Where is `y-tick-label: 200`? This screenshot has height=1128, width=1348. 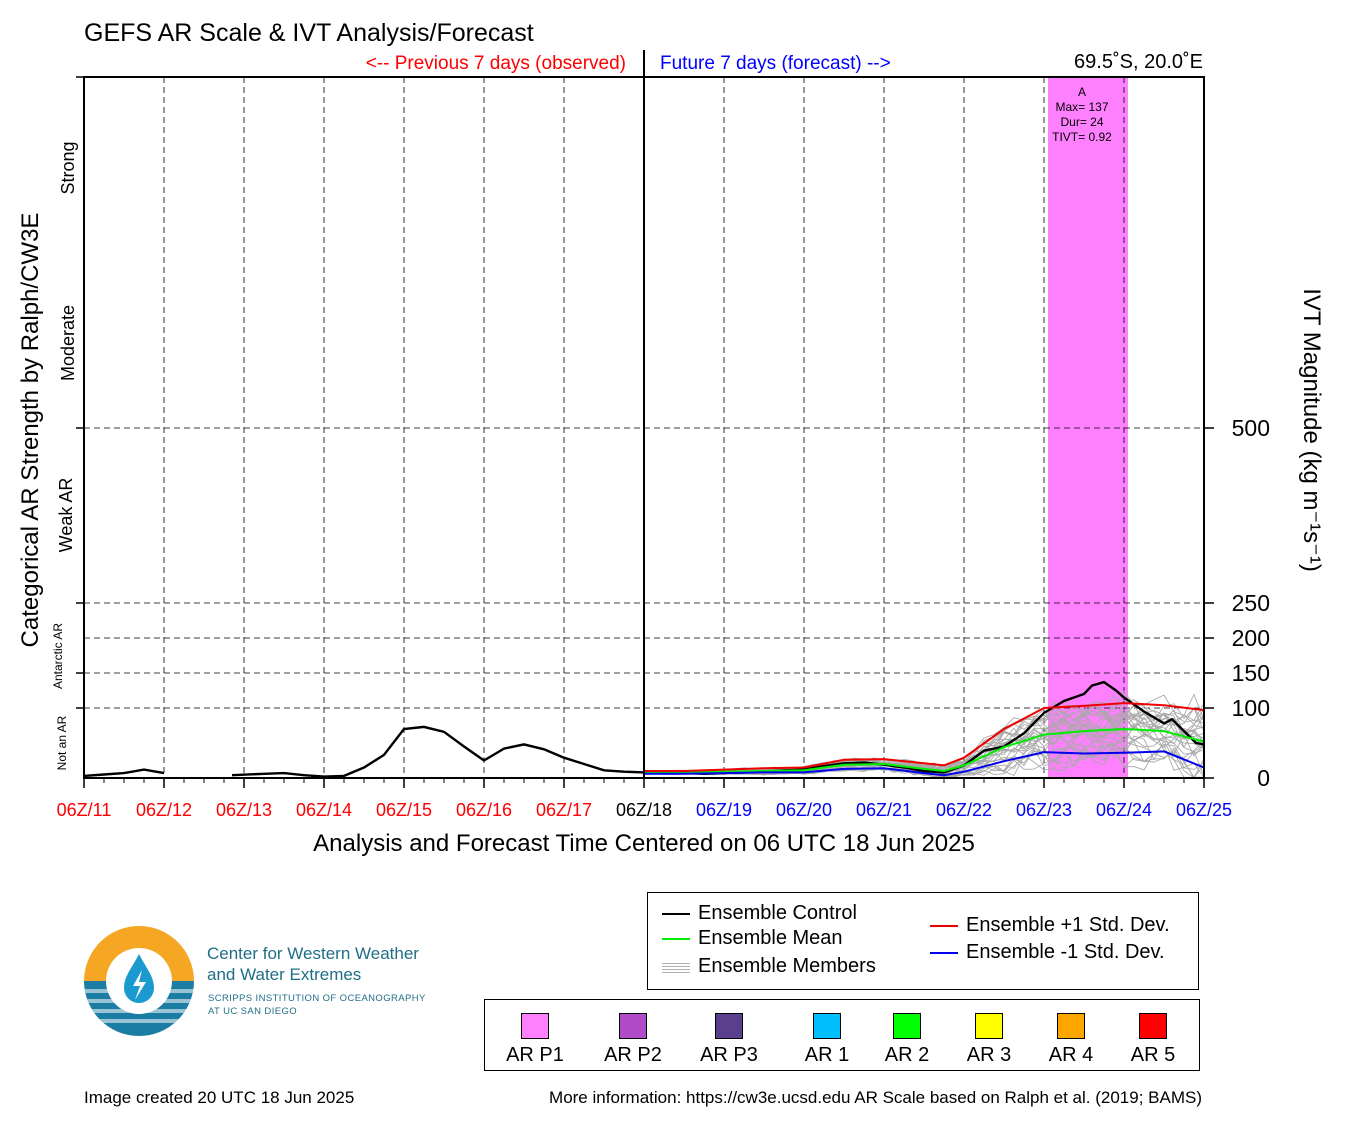 y-tick-label: 200 is located at coordinates (1251, 638).